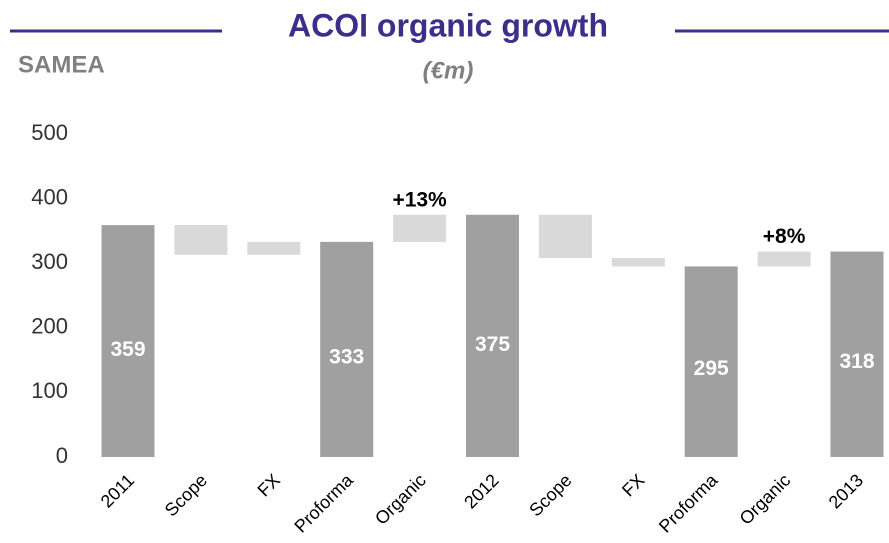  What do you see at coordinates (118, 491) in the screenshot?
I see `x-tick-label: 2011` at bounding box center [118, 491].